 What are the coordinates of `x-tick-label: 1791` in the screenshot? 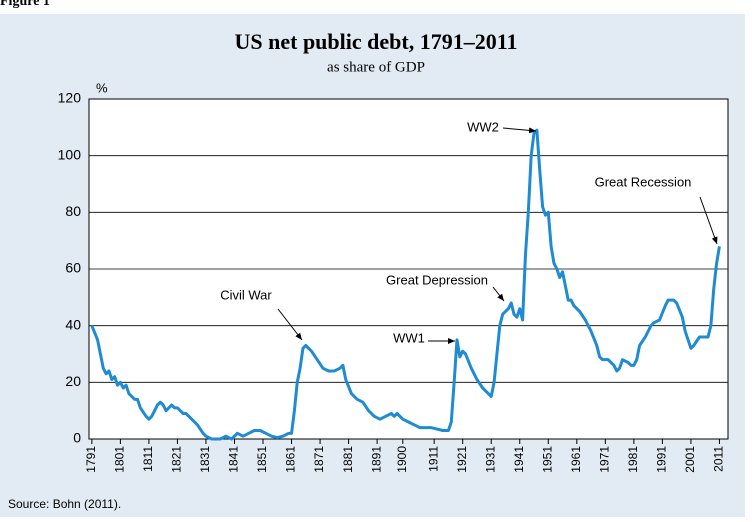 It's located at (91, 459).